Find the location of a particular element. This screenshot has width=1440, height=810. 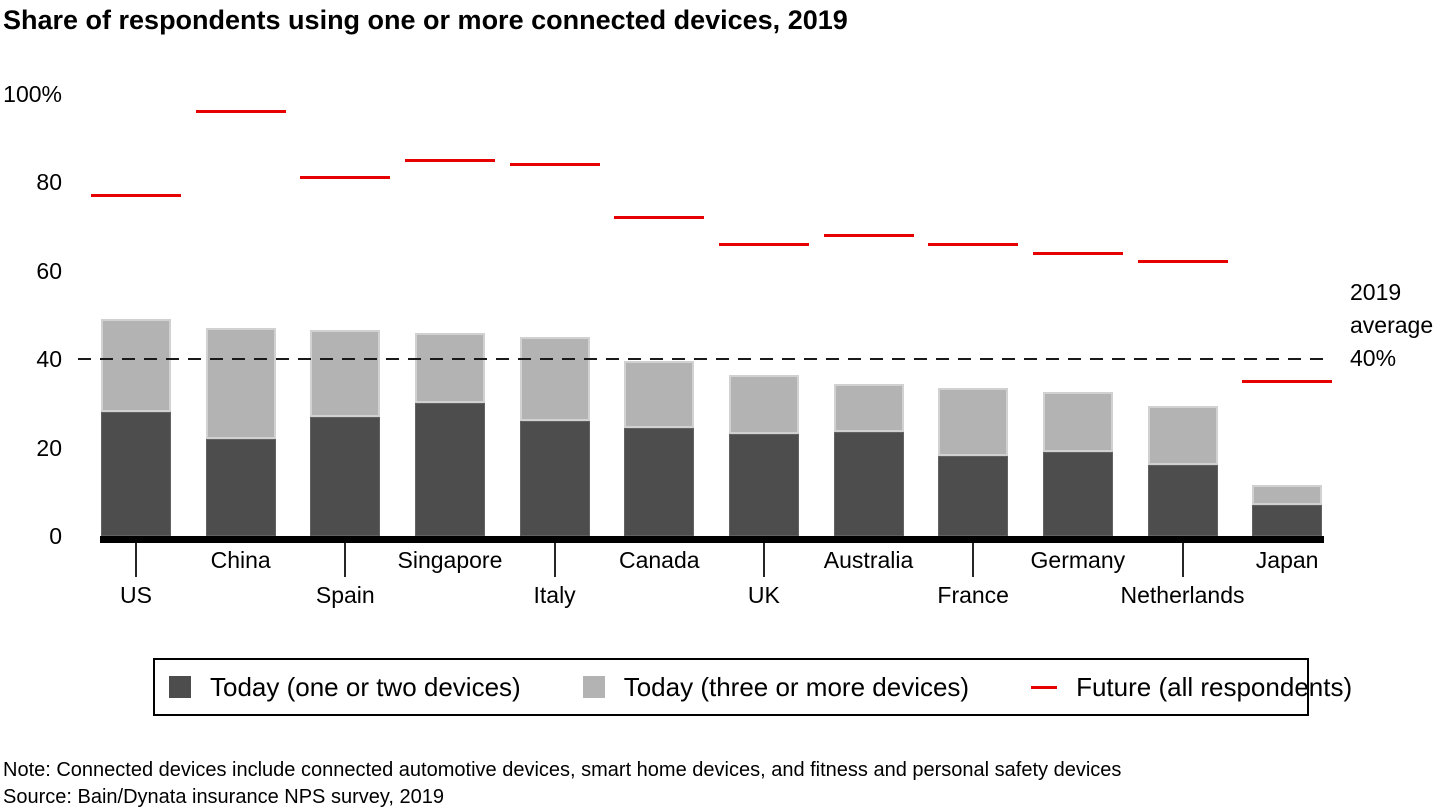

future-marker-france is located at coordinates (973, 244).